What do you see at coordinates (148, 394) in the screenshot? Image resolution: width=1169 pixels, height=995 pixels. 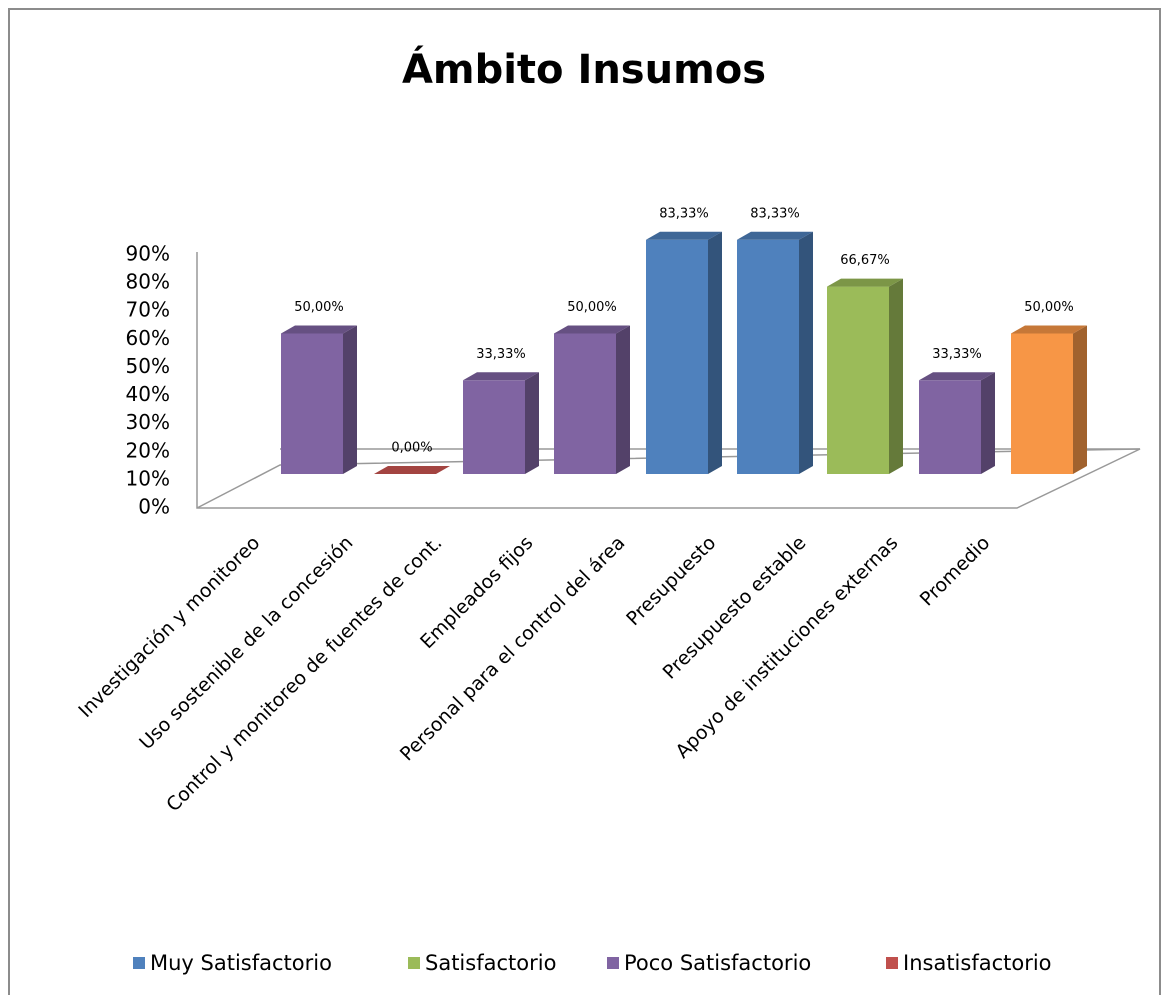 I see `y-tick-label: 40%` at bounding box center [148, 394].